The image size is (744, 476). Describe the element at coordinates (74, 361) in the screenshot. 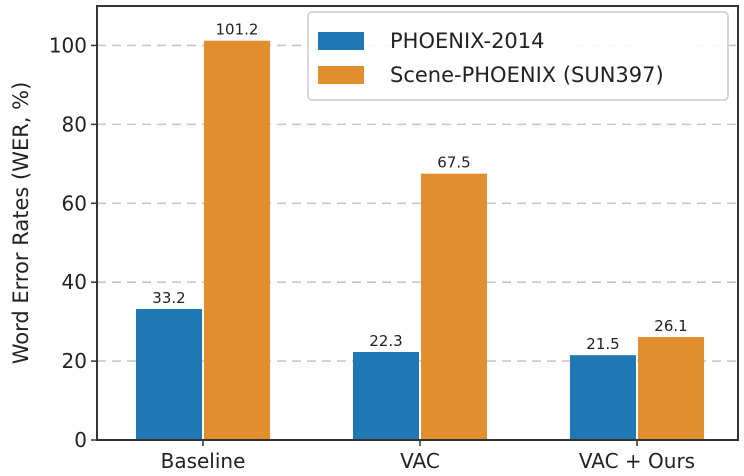

I see `y-tick-label: 20` at that location.